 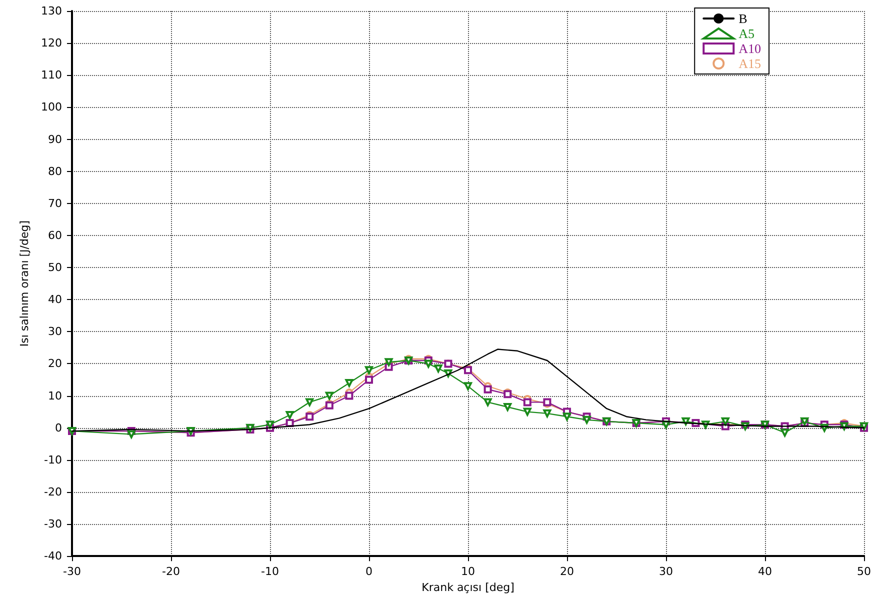 I want to click on y-tick-label: 80, so click(x=55, y=171).